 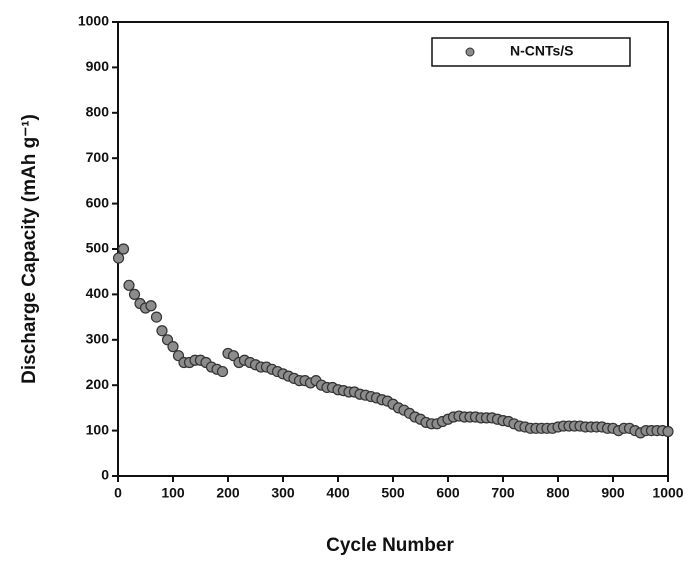 I want to click on legend-label: N-CNTs/S, so click(x=542, y=51).